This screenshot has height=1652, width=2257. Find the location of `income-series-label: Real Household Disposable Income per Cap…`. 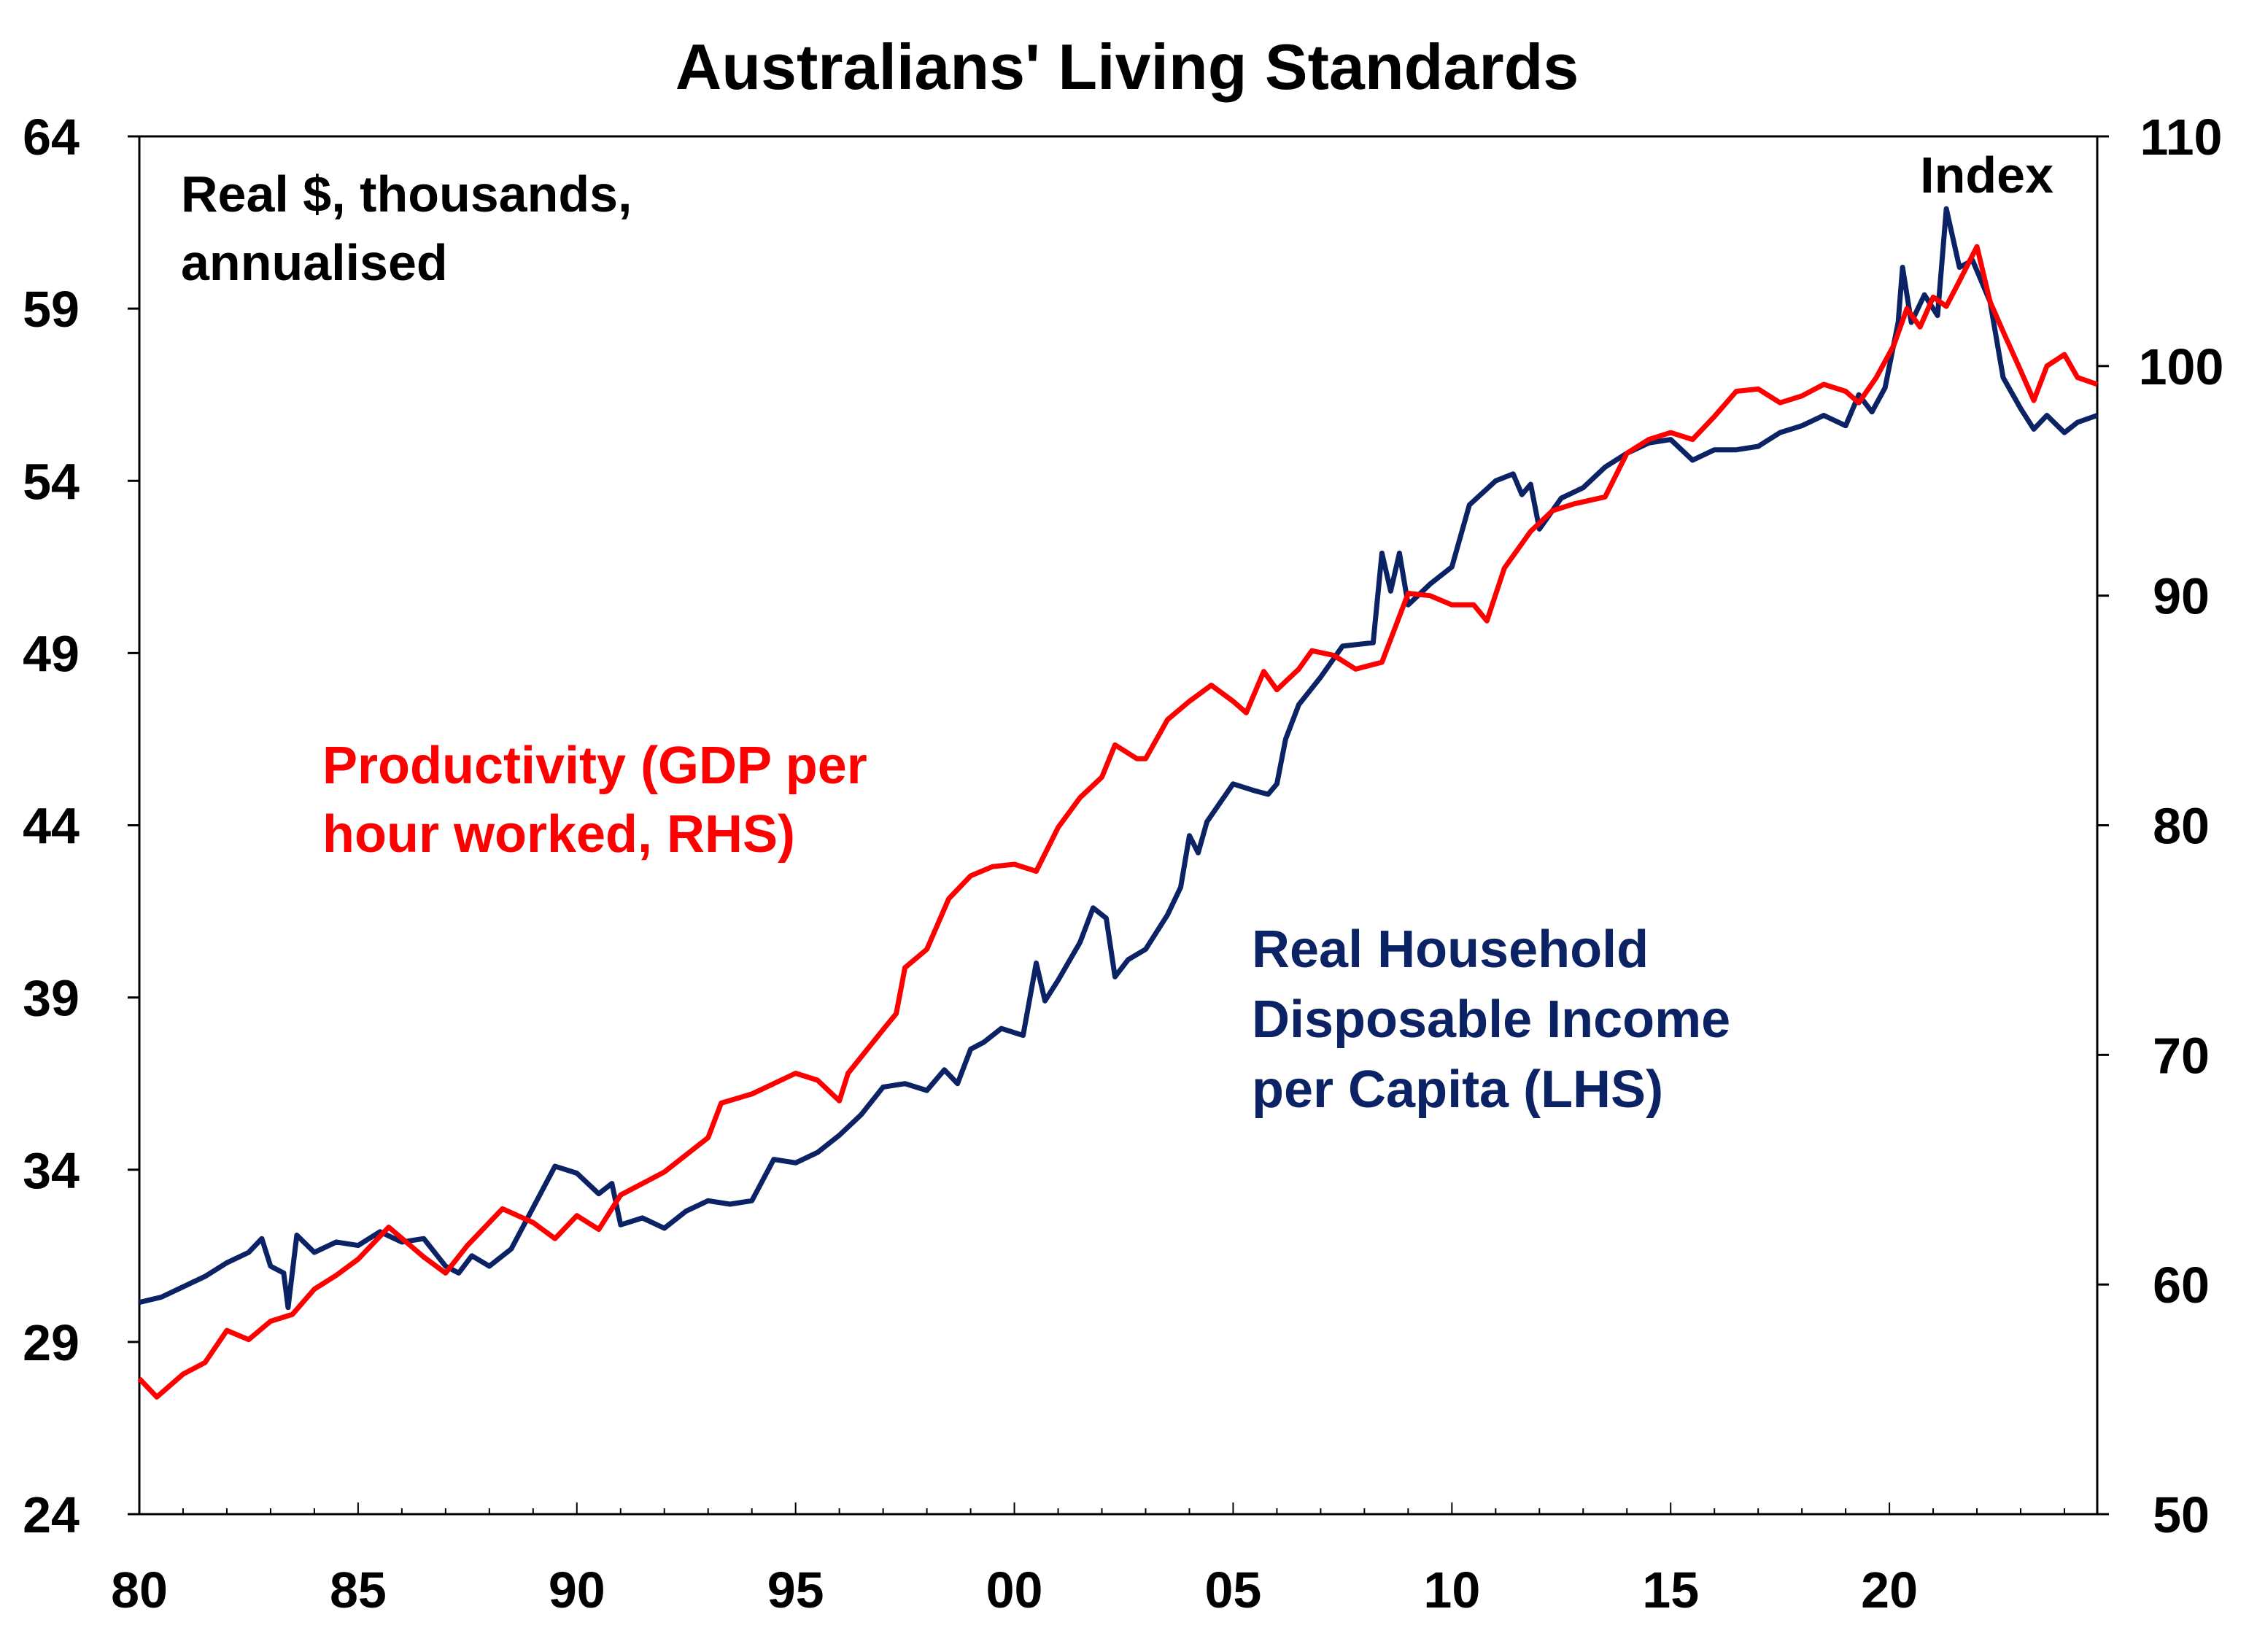

income-series-label: Real Household Disposable Income per Cap… is located at coordinates (1498, 1019).